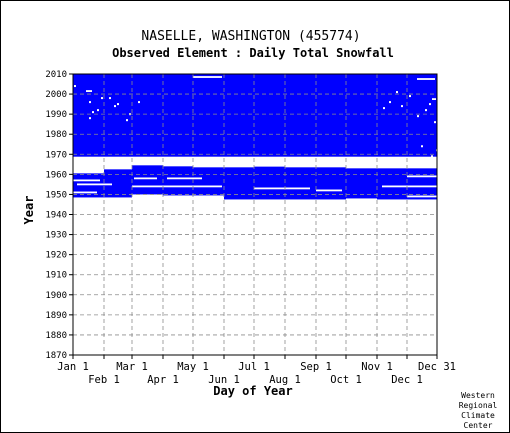 This screenshot has height=433, width=510. Describe the element at coordinates (56, 236) in the screenshot. I see `y-tick-label-1930: 1930` at that location.